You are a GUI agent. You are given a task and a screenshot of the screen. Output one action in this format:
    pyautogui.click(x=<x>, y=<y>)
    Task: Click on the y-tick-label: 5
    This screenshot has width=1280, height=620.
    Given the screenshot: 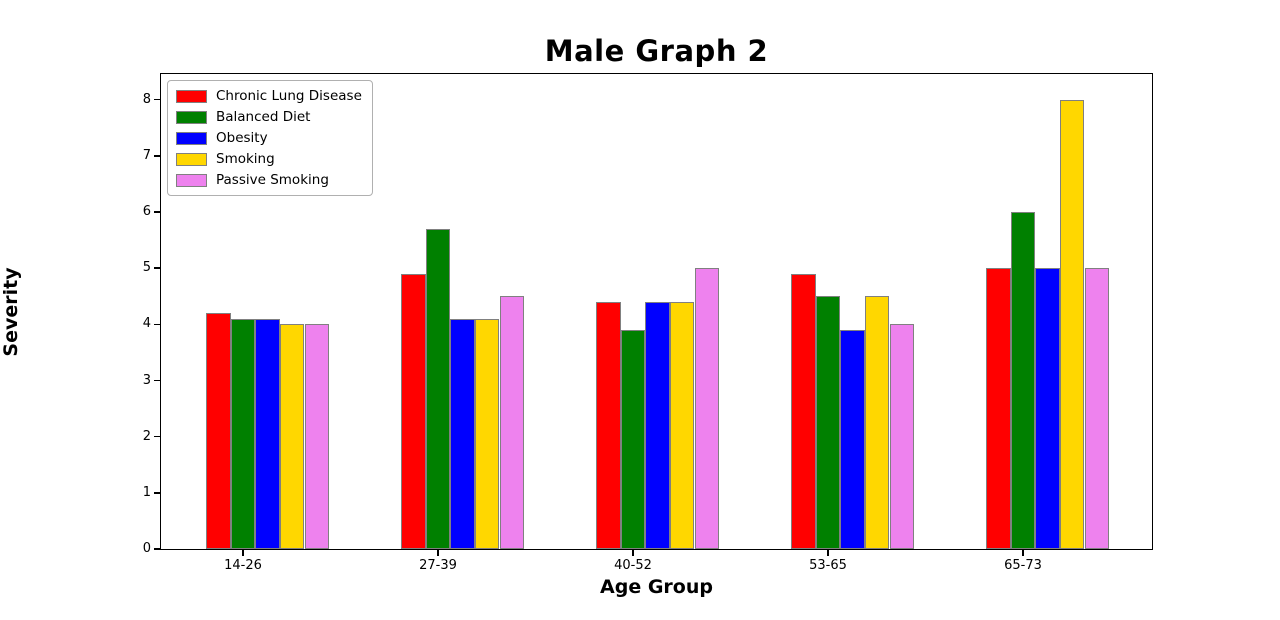 What is the action you would take?
    pyautogui.click(x=146, y=268)
    